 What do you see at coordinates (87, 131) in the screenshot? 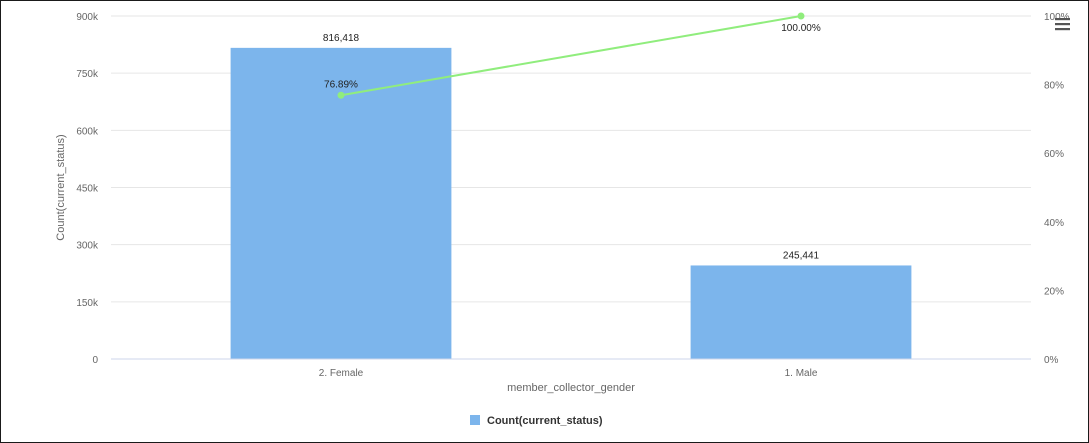
I see `y-tick-label: 600k` at bounding box center [87, 131].